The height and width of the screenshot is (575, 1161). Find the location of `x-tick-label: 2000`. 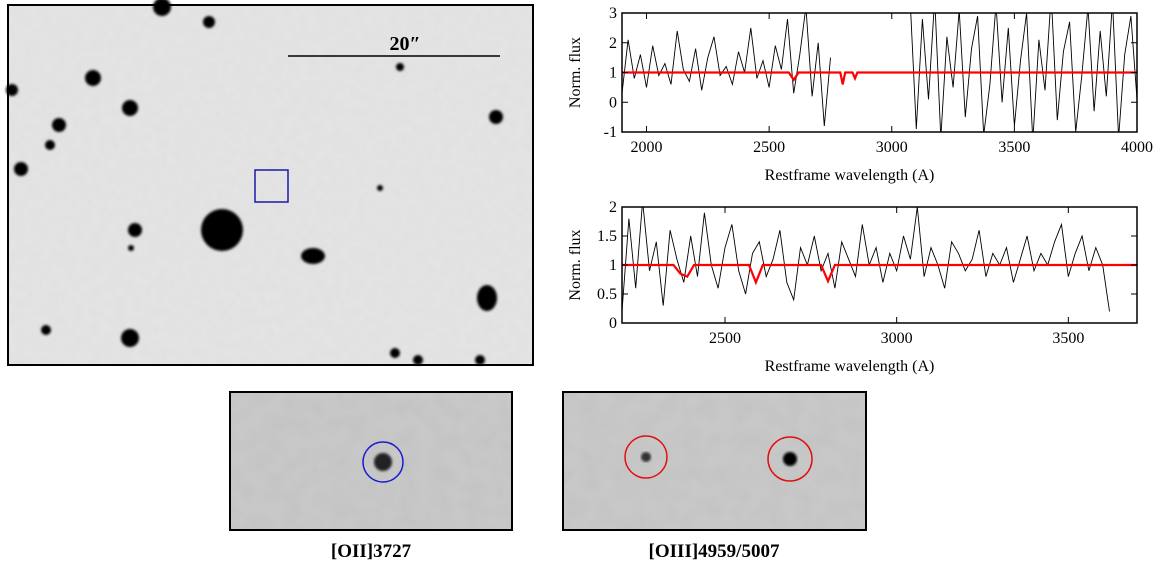

x-tick-label: 2000 is located at coordinates (647, 147).